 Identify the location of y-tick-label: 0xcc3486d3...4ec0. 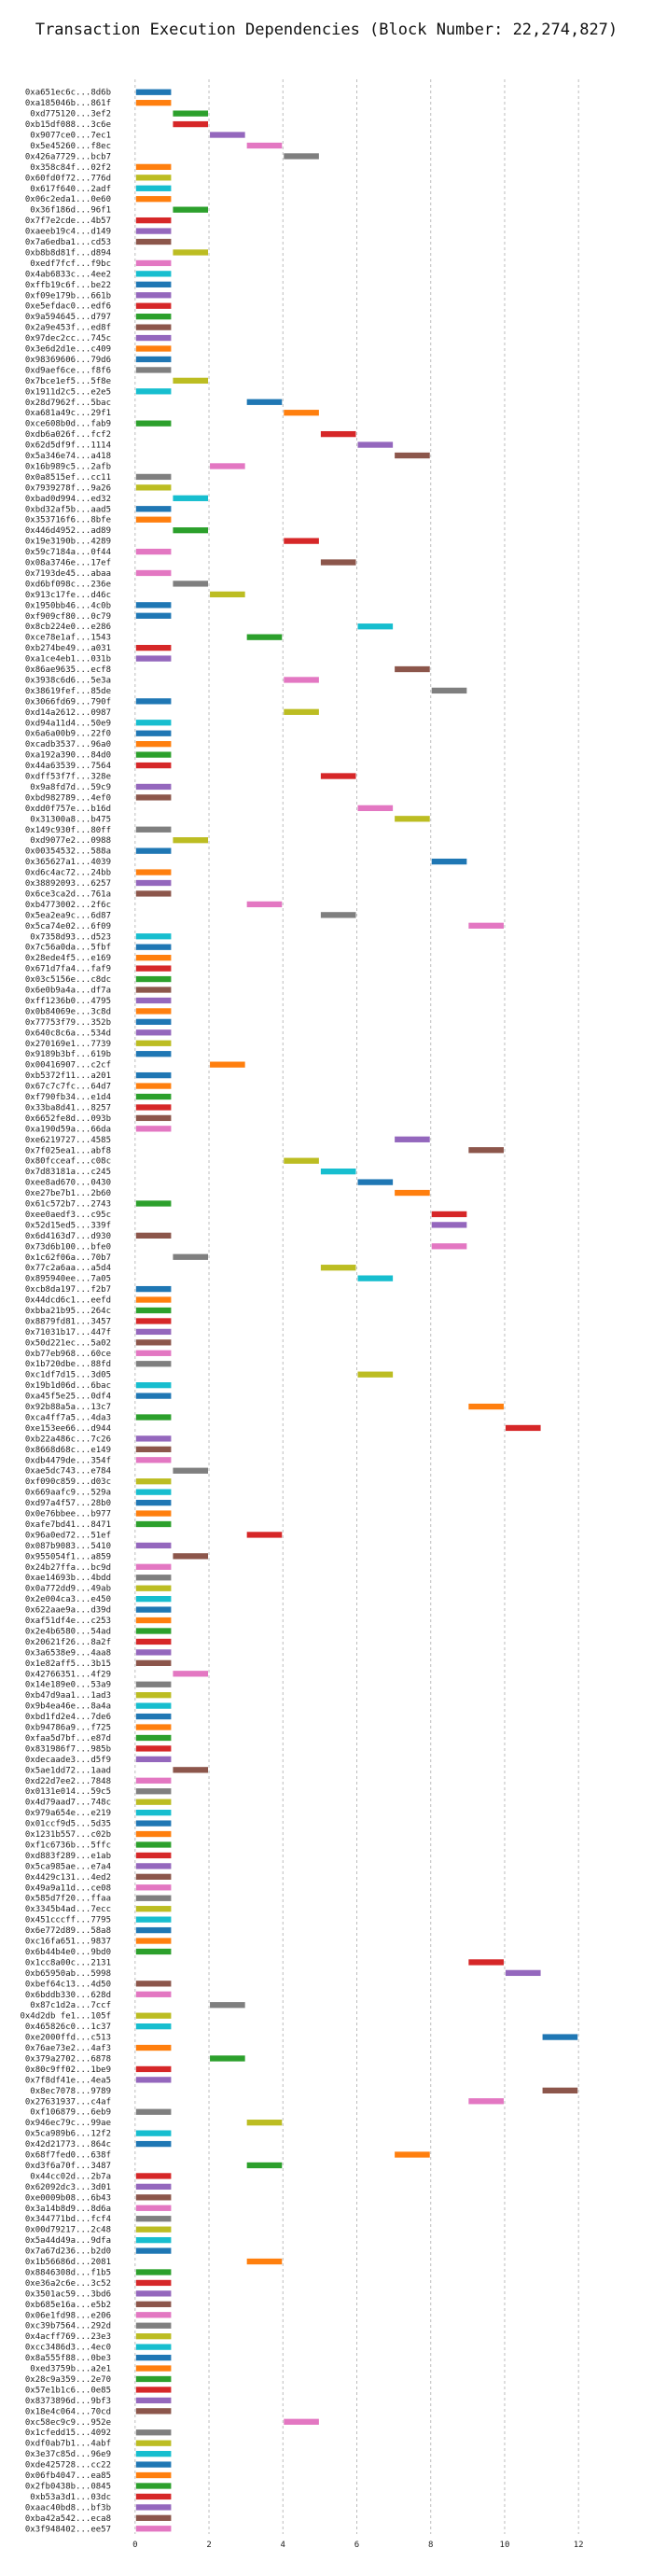
(68, 2348).